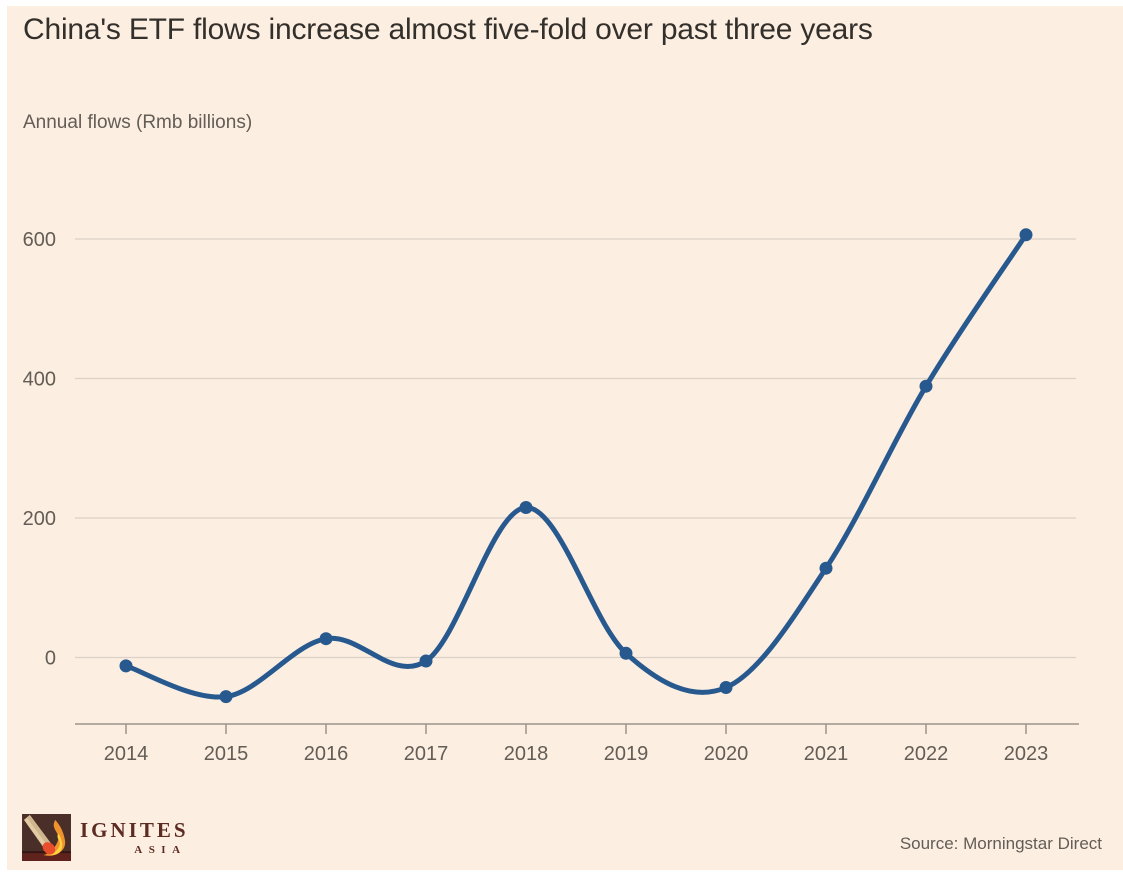 The image size is (1123, 879). I want to click on x-axis-tick-label: 2014, so click(126, 754).